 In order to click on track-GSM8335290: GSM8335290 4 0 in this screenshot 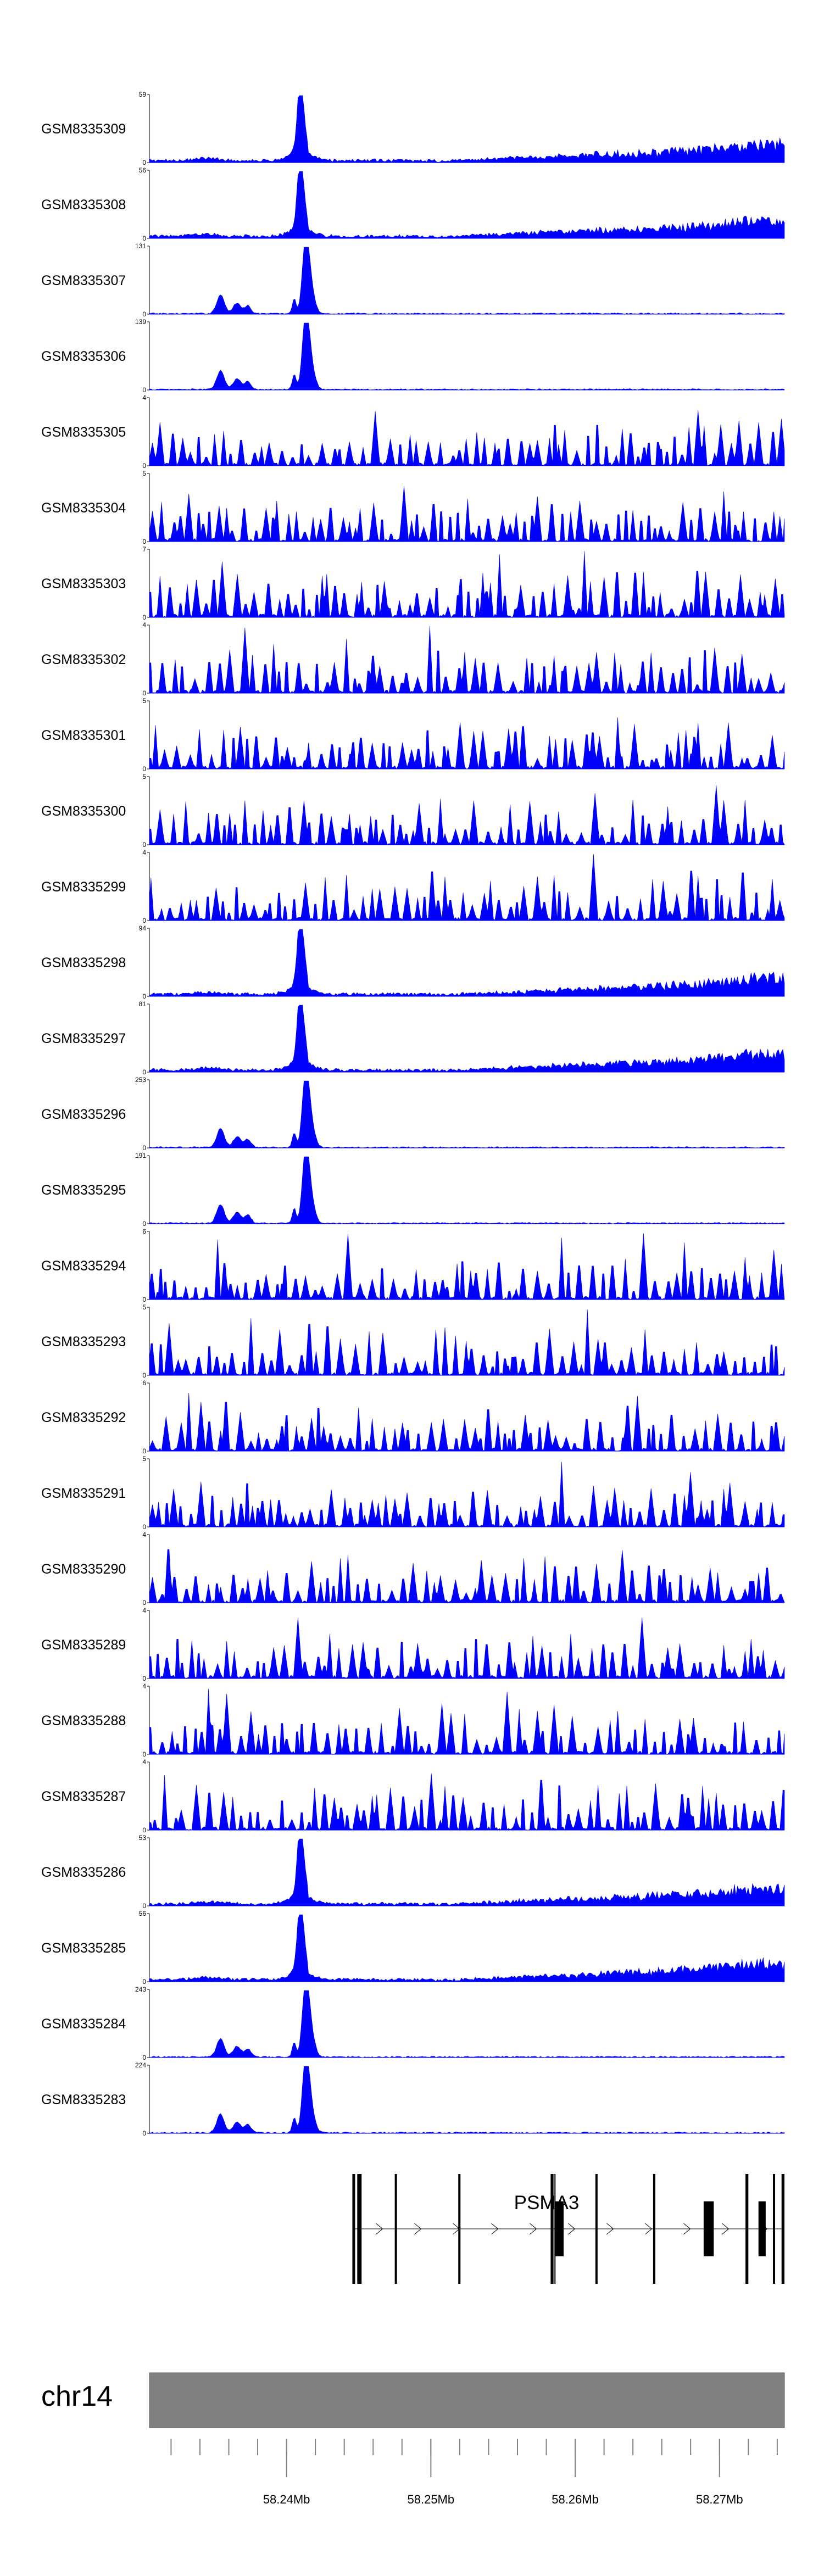, I will do `click(413, 1569)`.